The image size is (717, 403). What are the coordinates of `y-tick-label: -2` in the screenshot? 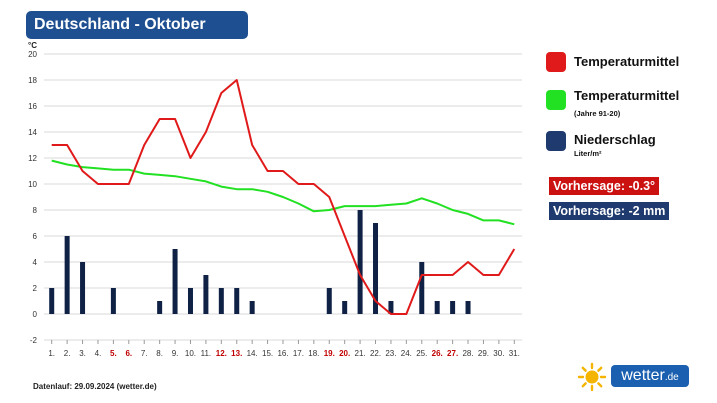 It's located at (34, 340).